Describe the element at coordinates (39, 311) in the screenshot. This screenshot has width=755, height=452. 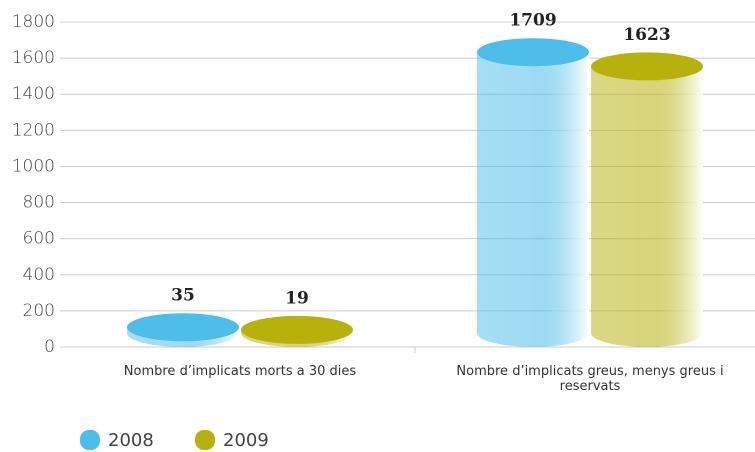
I see `y-tick-label: 200` at that location.